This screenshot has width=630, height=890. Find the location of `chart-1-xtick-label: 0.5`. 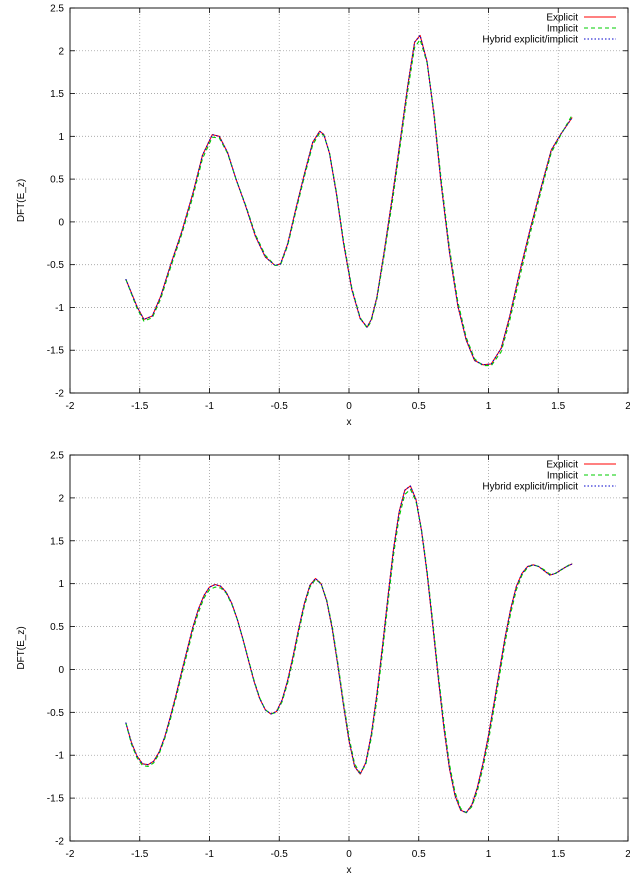

chart-1-xtick-label: 0.5 is located at coordinates (419, 854).